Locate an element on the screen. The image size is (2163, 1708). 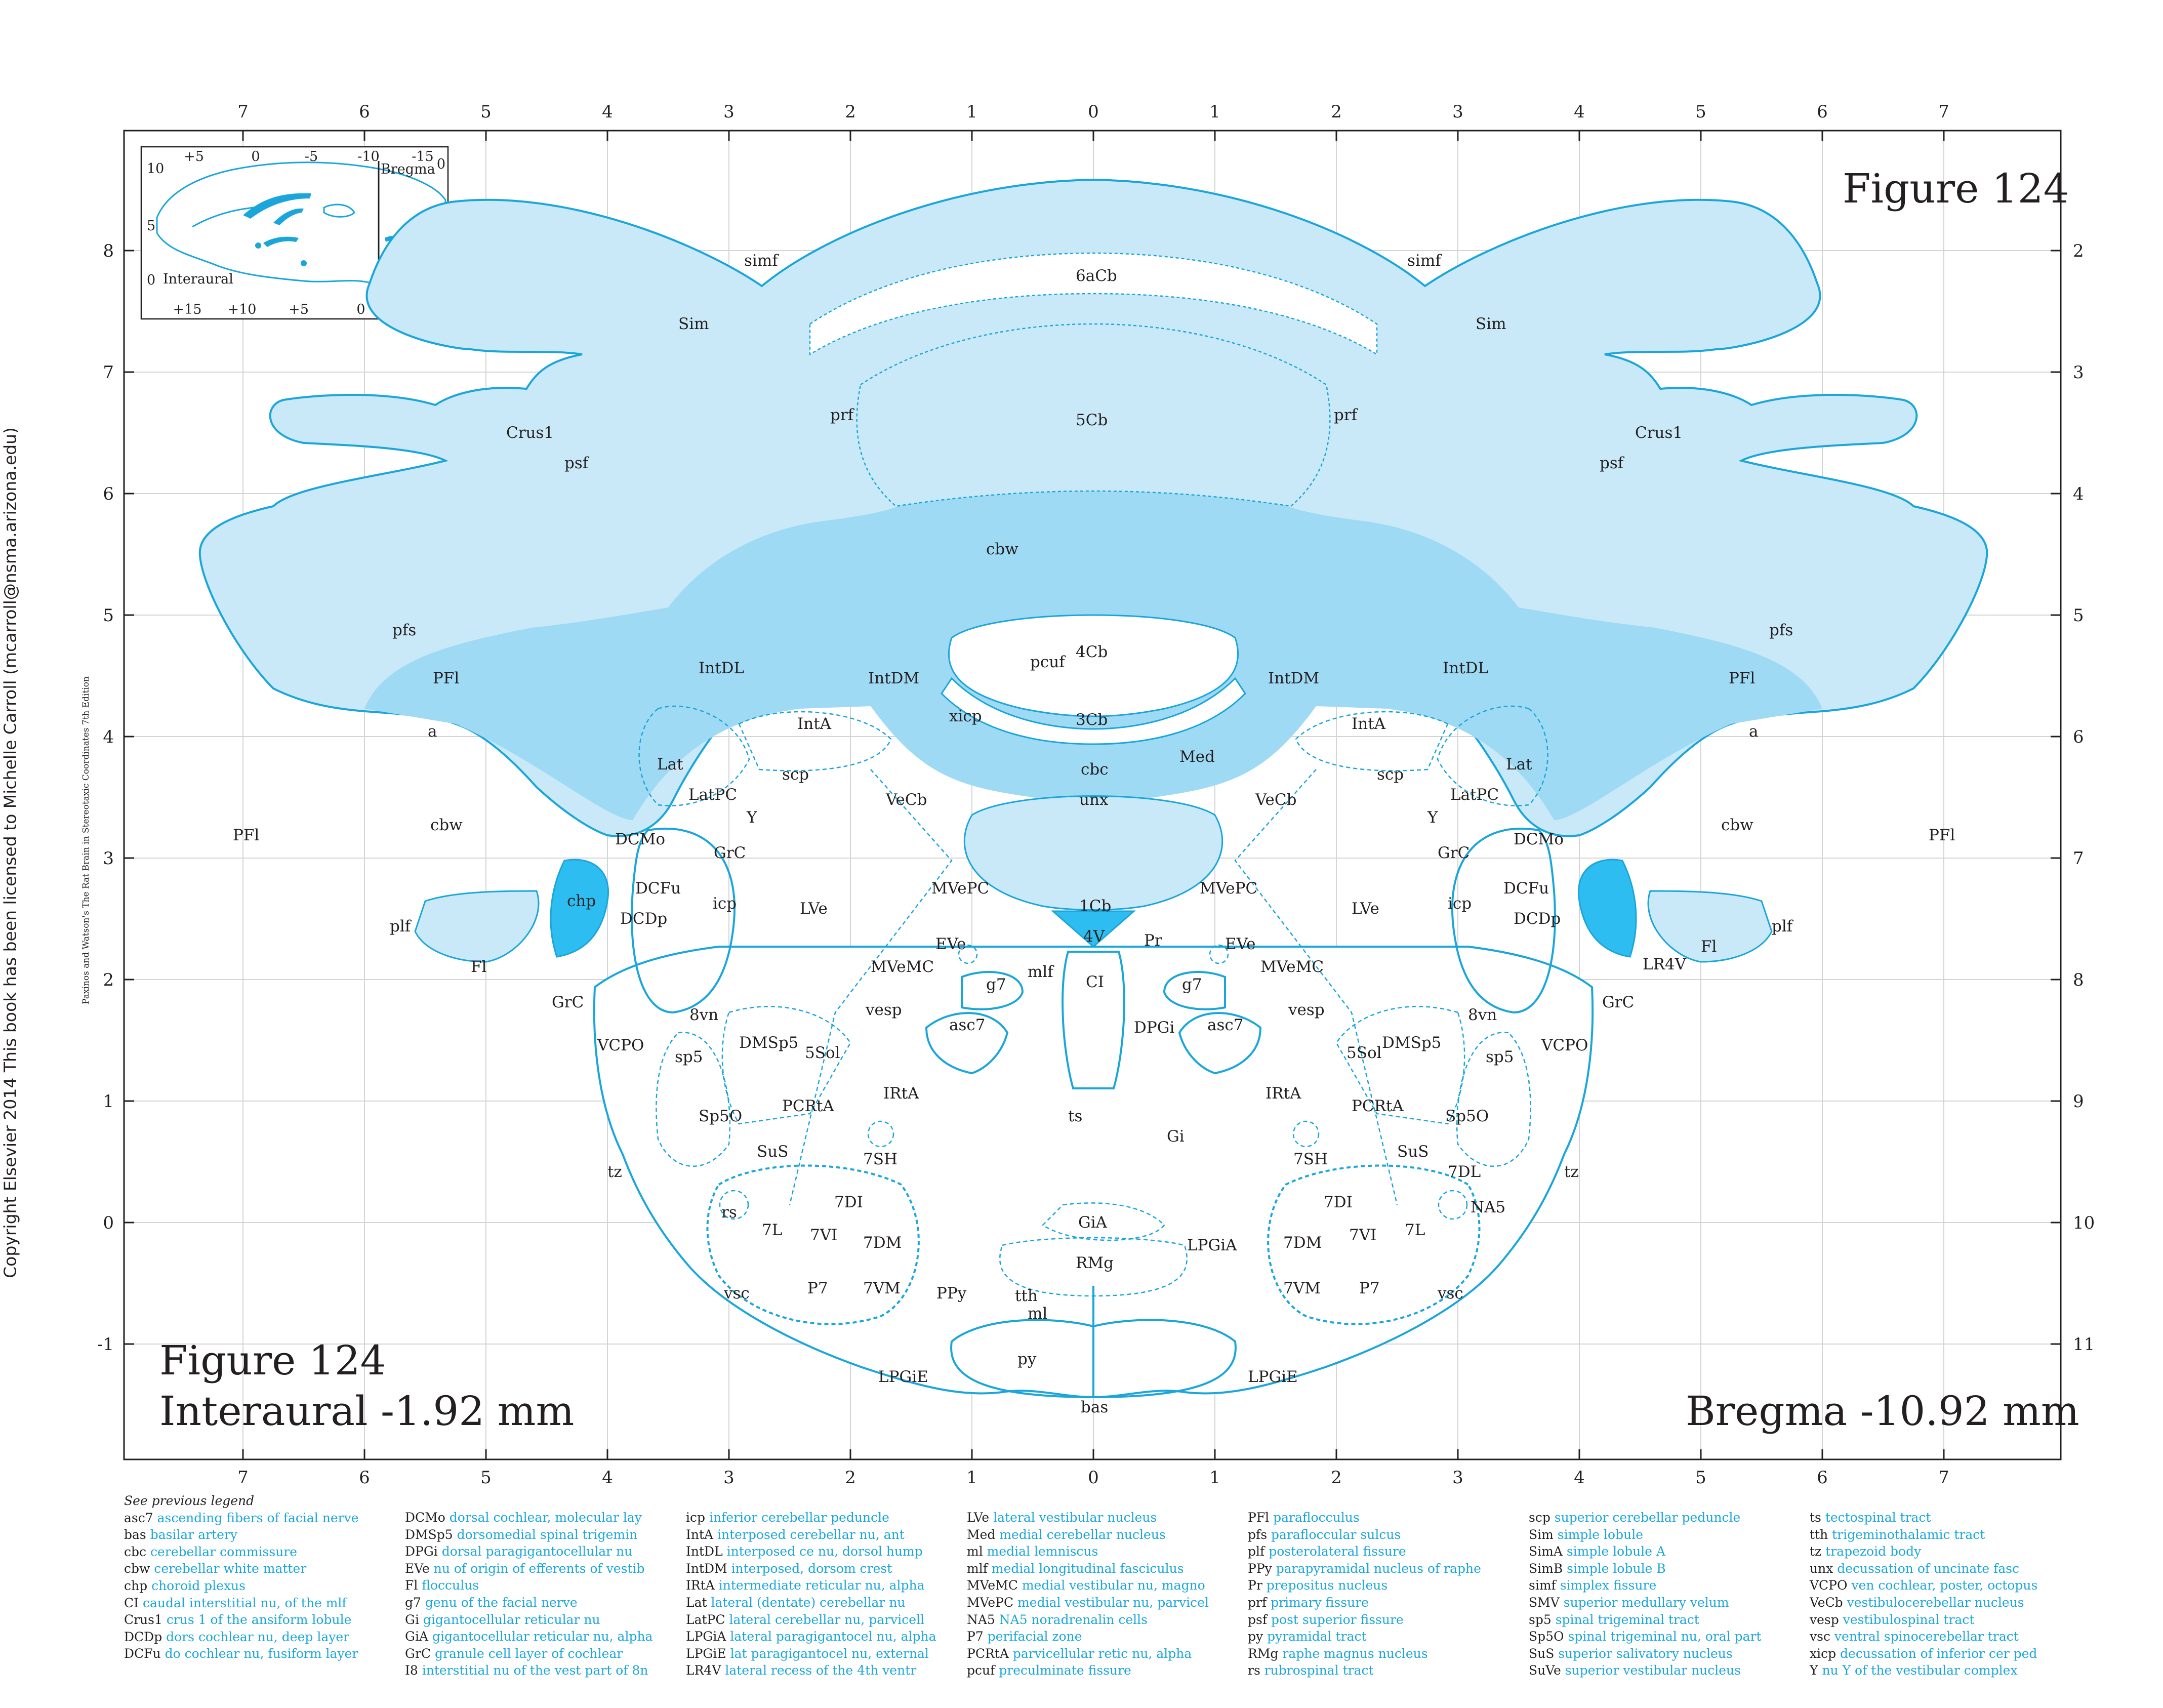
left-tick-label: 2 is located at coordinates (108, 980).